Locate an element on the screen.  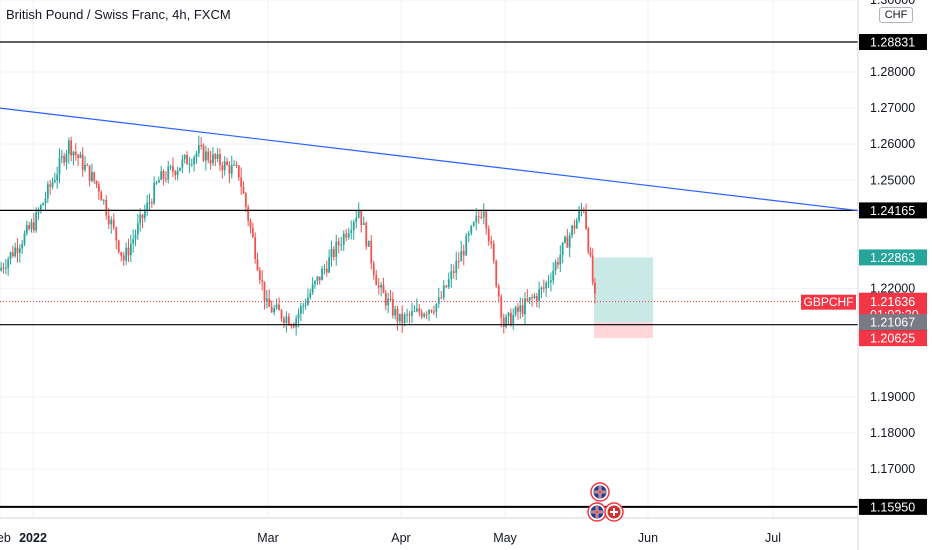
position-price-label: 1.22863 is located at coordinates (892, 258).